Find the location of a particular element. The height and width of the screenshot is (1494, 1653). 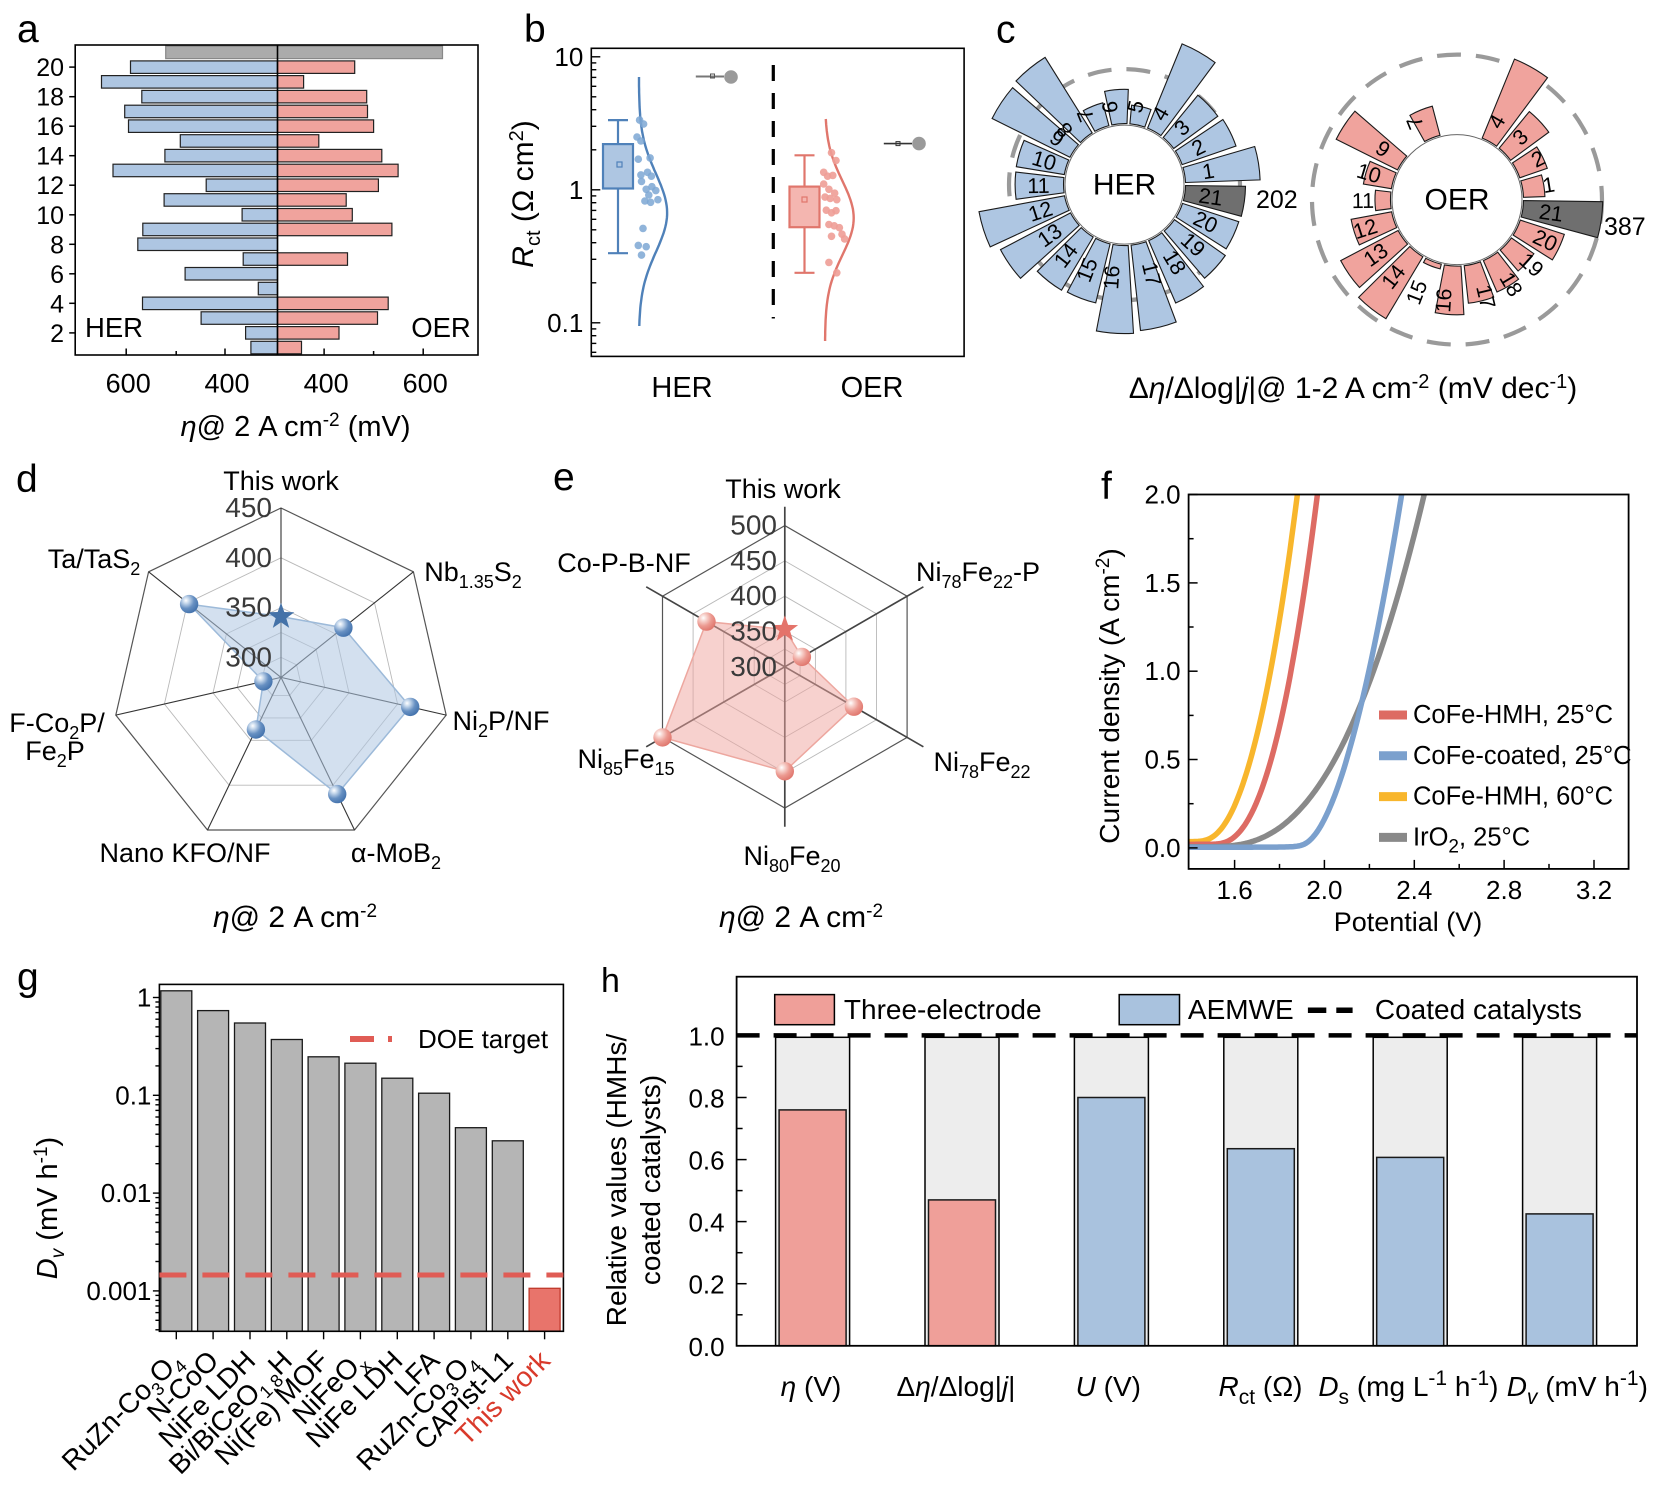

svg-text: 1.5 is located at coordinates (1162, 583).